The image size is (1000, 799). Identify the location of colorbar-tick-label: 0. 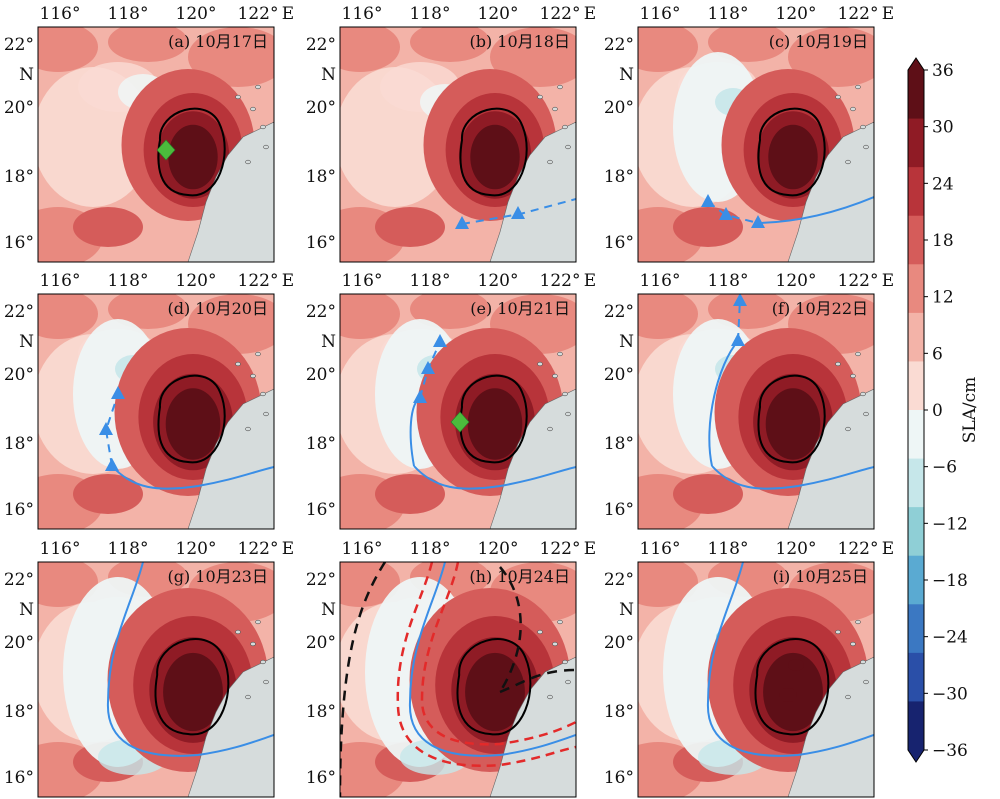
(937, 411).